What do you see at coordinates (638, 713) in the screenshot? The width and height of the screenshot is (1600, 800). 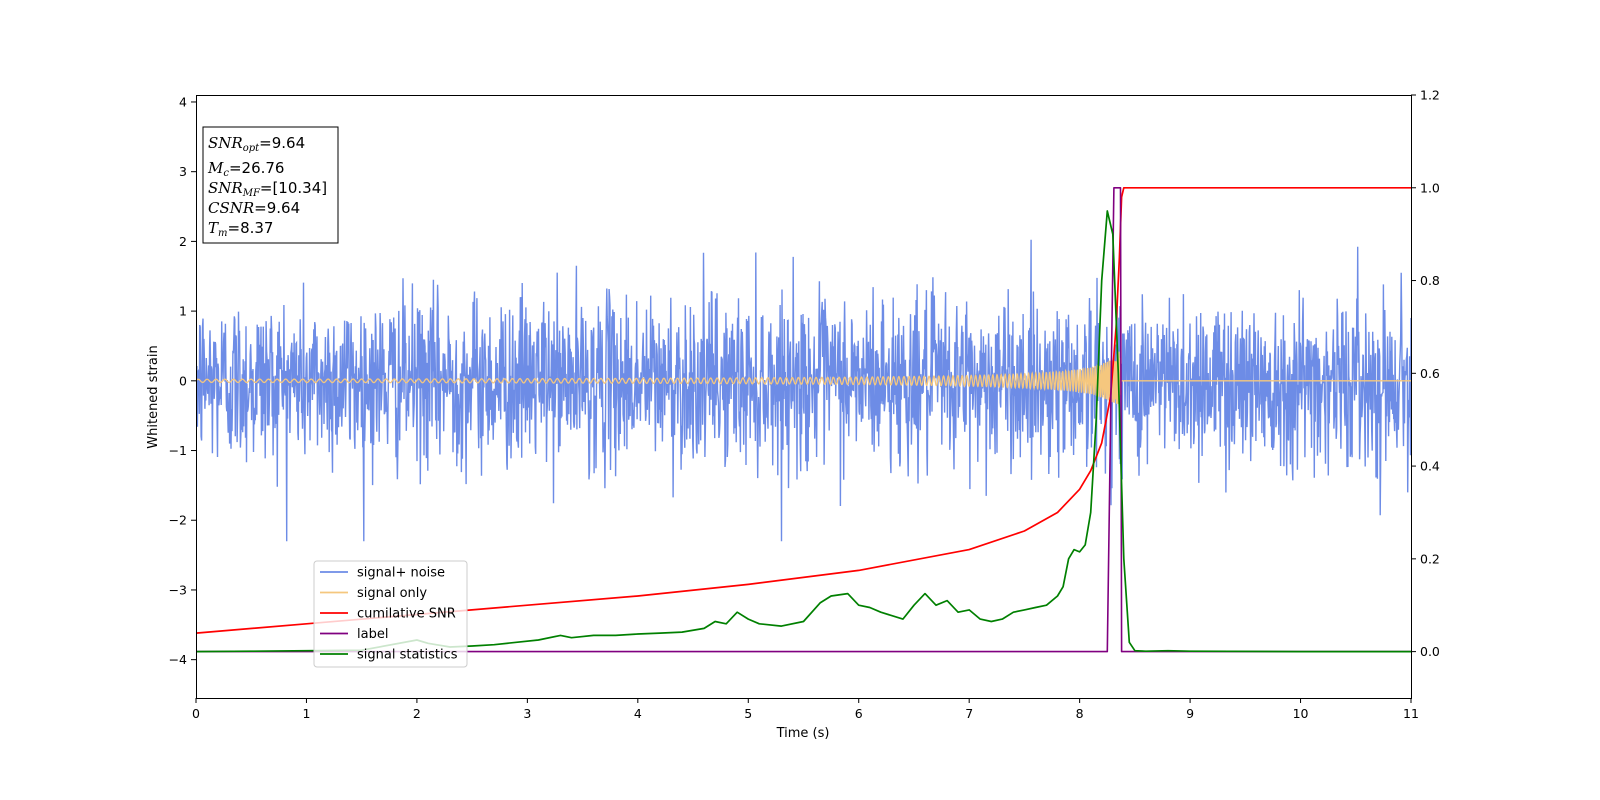 I see `x-tick-label: 4` at bounding box center [638, 713].